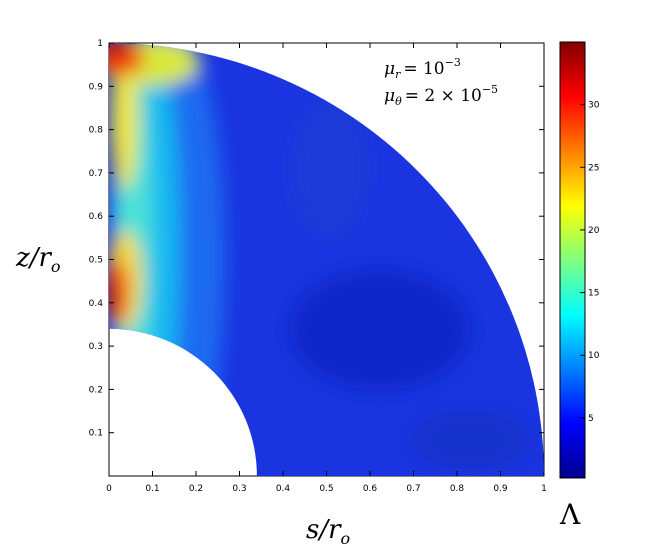 Image resolution: width=664 pixels, height=548 pixels. What do you see at coordinates (594, 356) in the screenshot?
I see `colorbar-tick-label: 10` at bounding box center [594, 356].